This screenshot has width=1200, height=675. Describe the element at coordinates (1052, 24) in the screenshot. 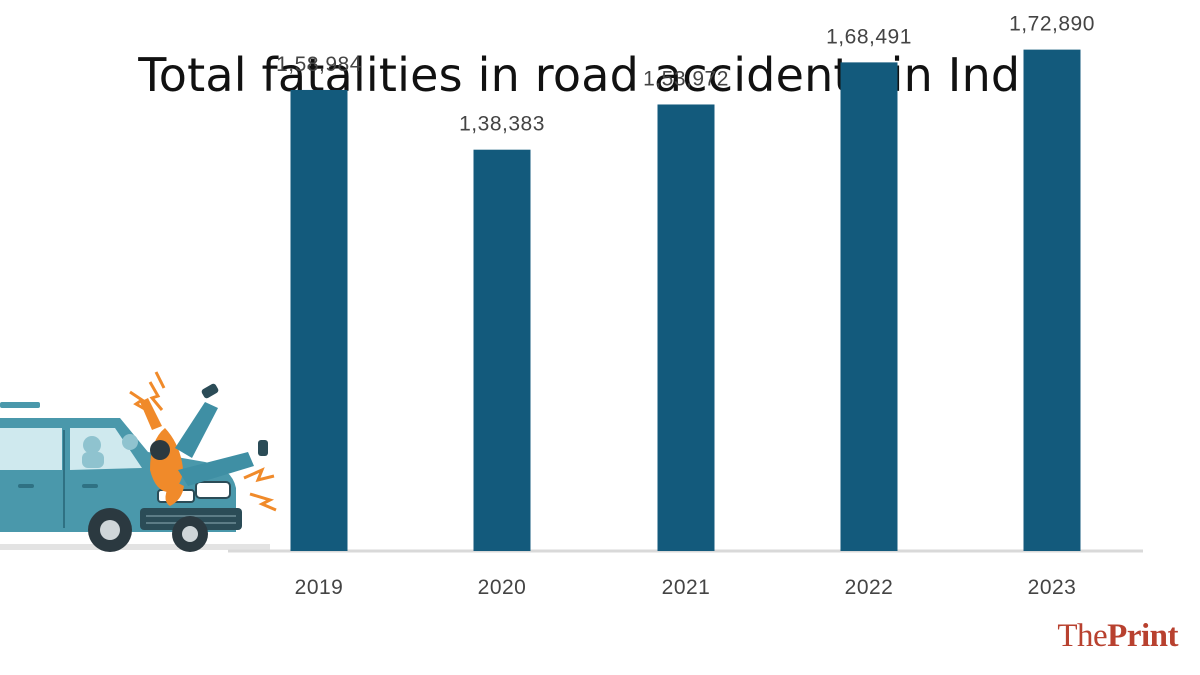

I see `value-label-2023: 1,72,890` at that location.